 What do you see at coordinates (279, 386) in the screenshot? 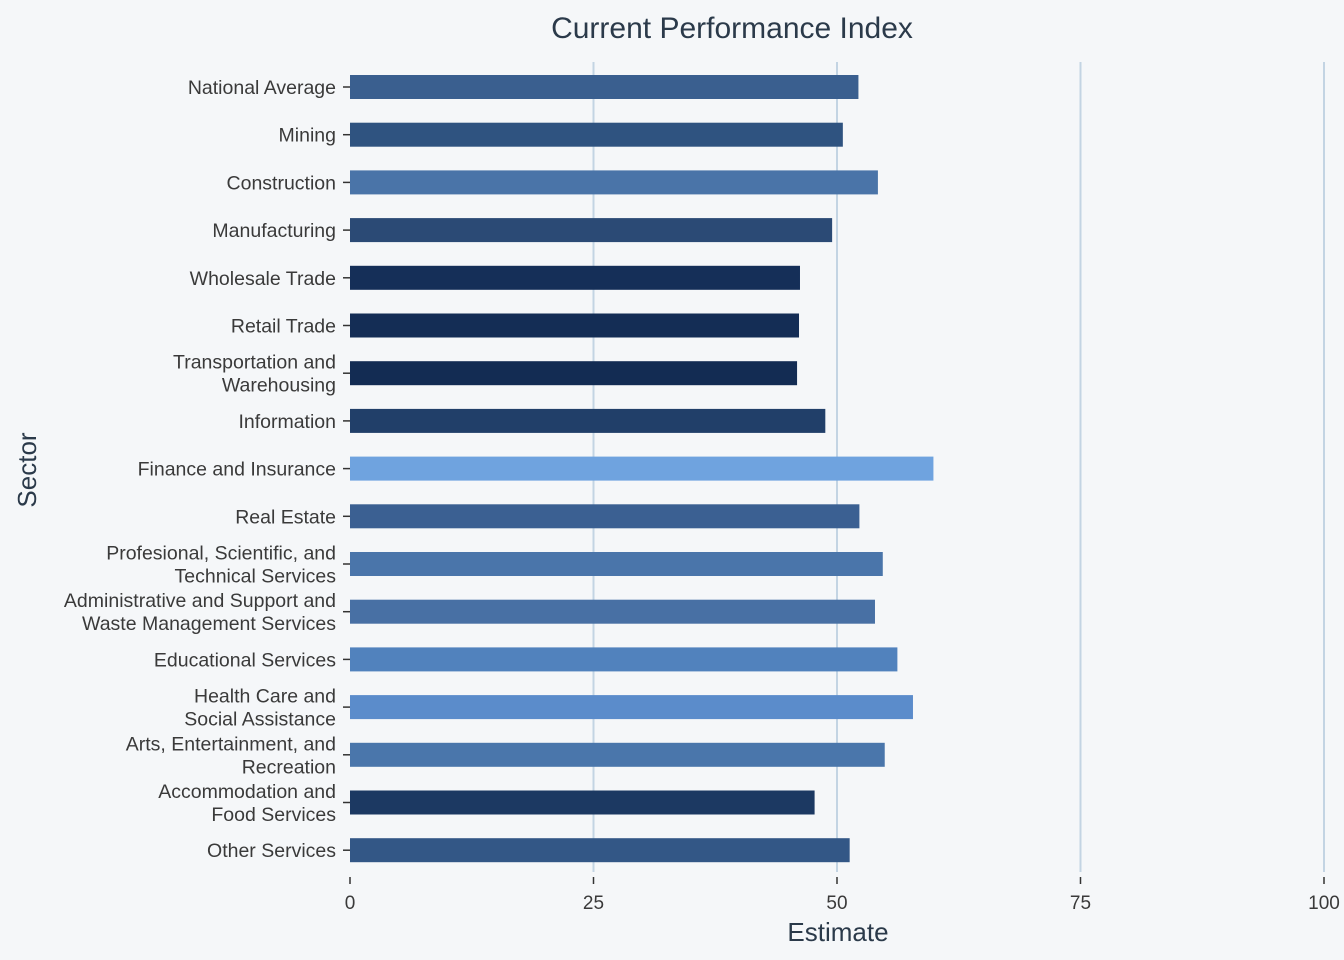
I see `category-label: Warehousing` at bounding box center [279, 386].